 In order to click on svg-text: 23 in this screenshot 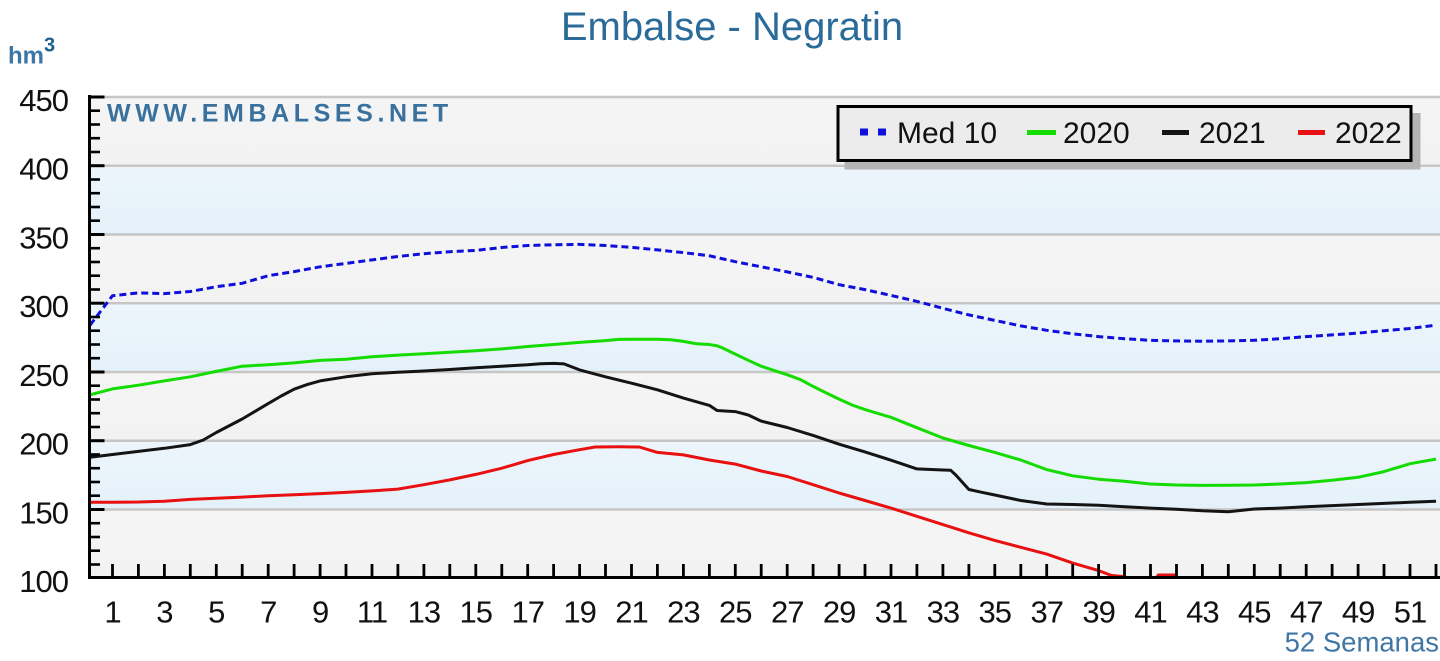, I will do `click(683, 612)`.